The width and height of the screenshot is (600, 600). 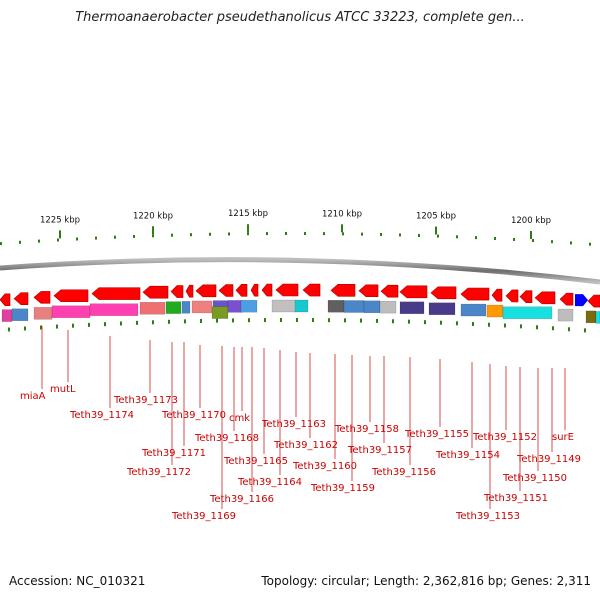 What do you see at coordinates (487, 516) in the screenshot?
I see `gene-label: Teth39_1153` at bounding box center [487, 516].